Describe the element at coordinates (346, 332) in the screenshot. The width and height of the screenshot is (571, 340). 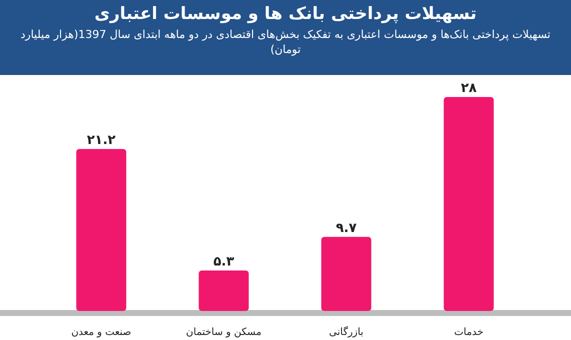
I see `x-tick-label: بازرگانی` at that location.